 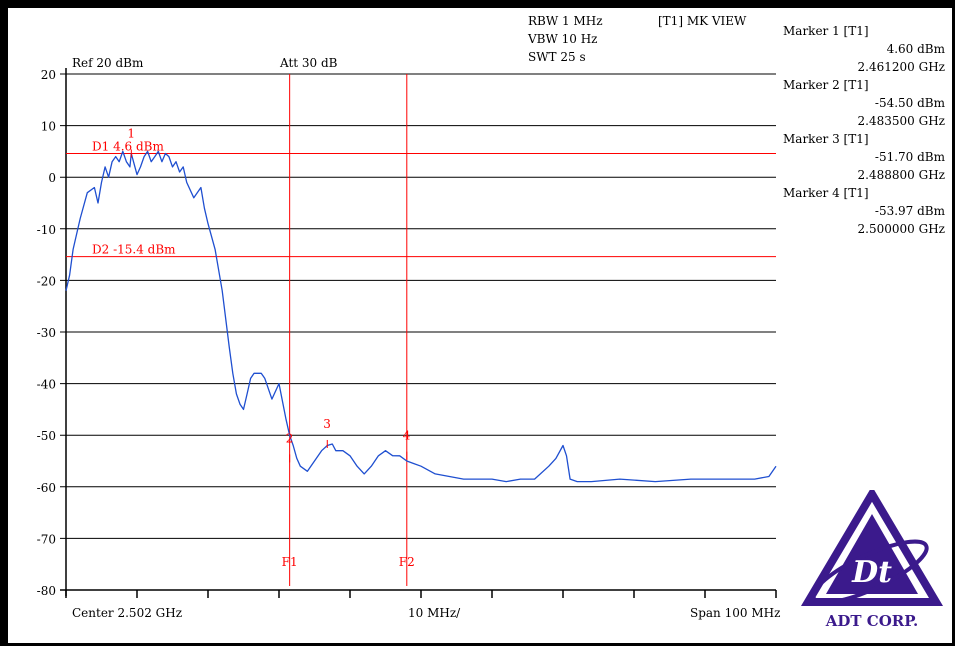 I want to click on y-tick-label: -30, so click(x=46, y=333).